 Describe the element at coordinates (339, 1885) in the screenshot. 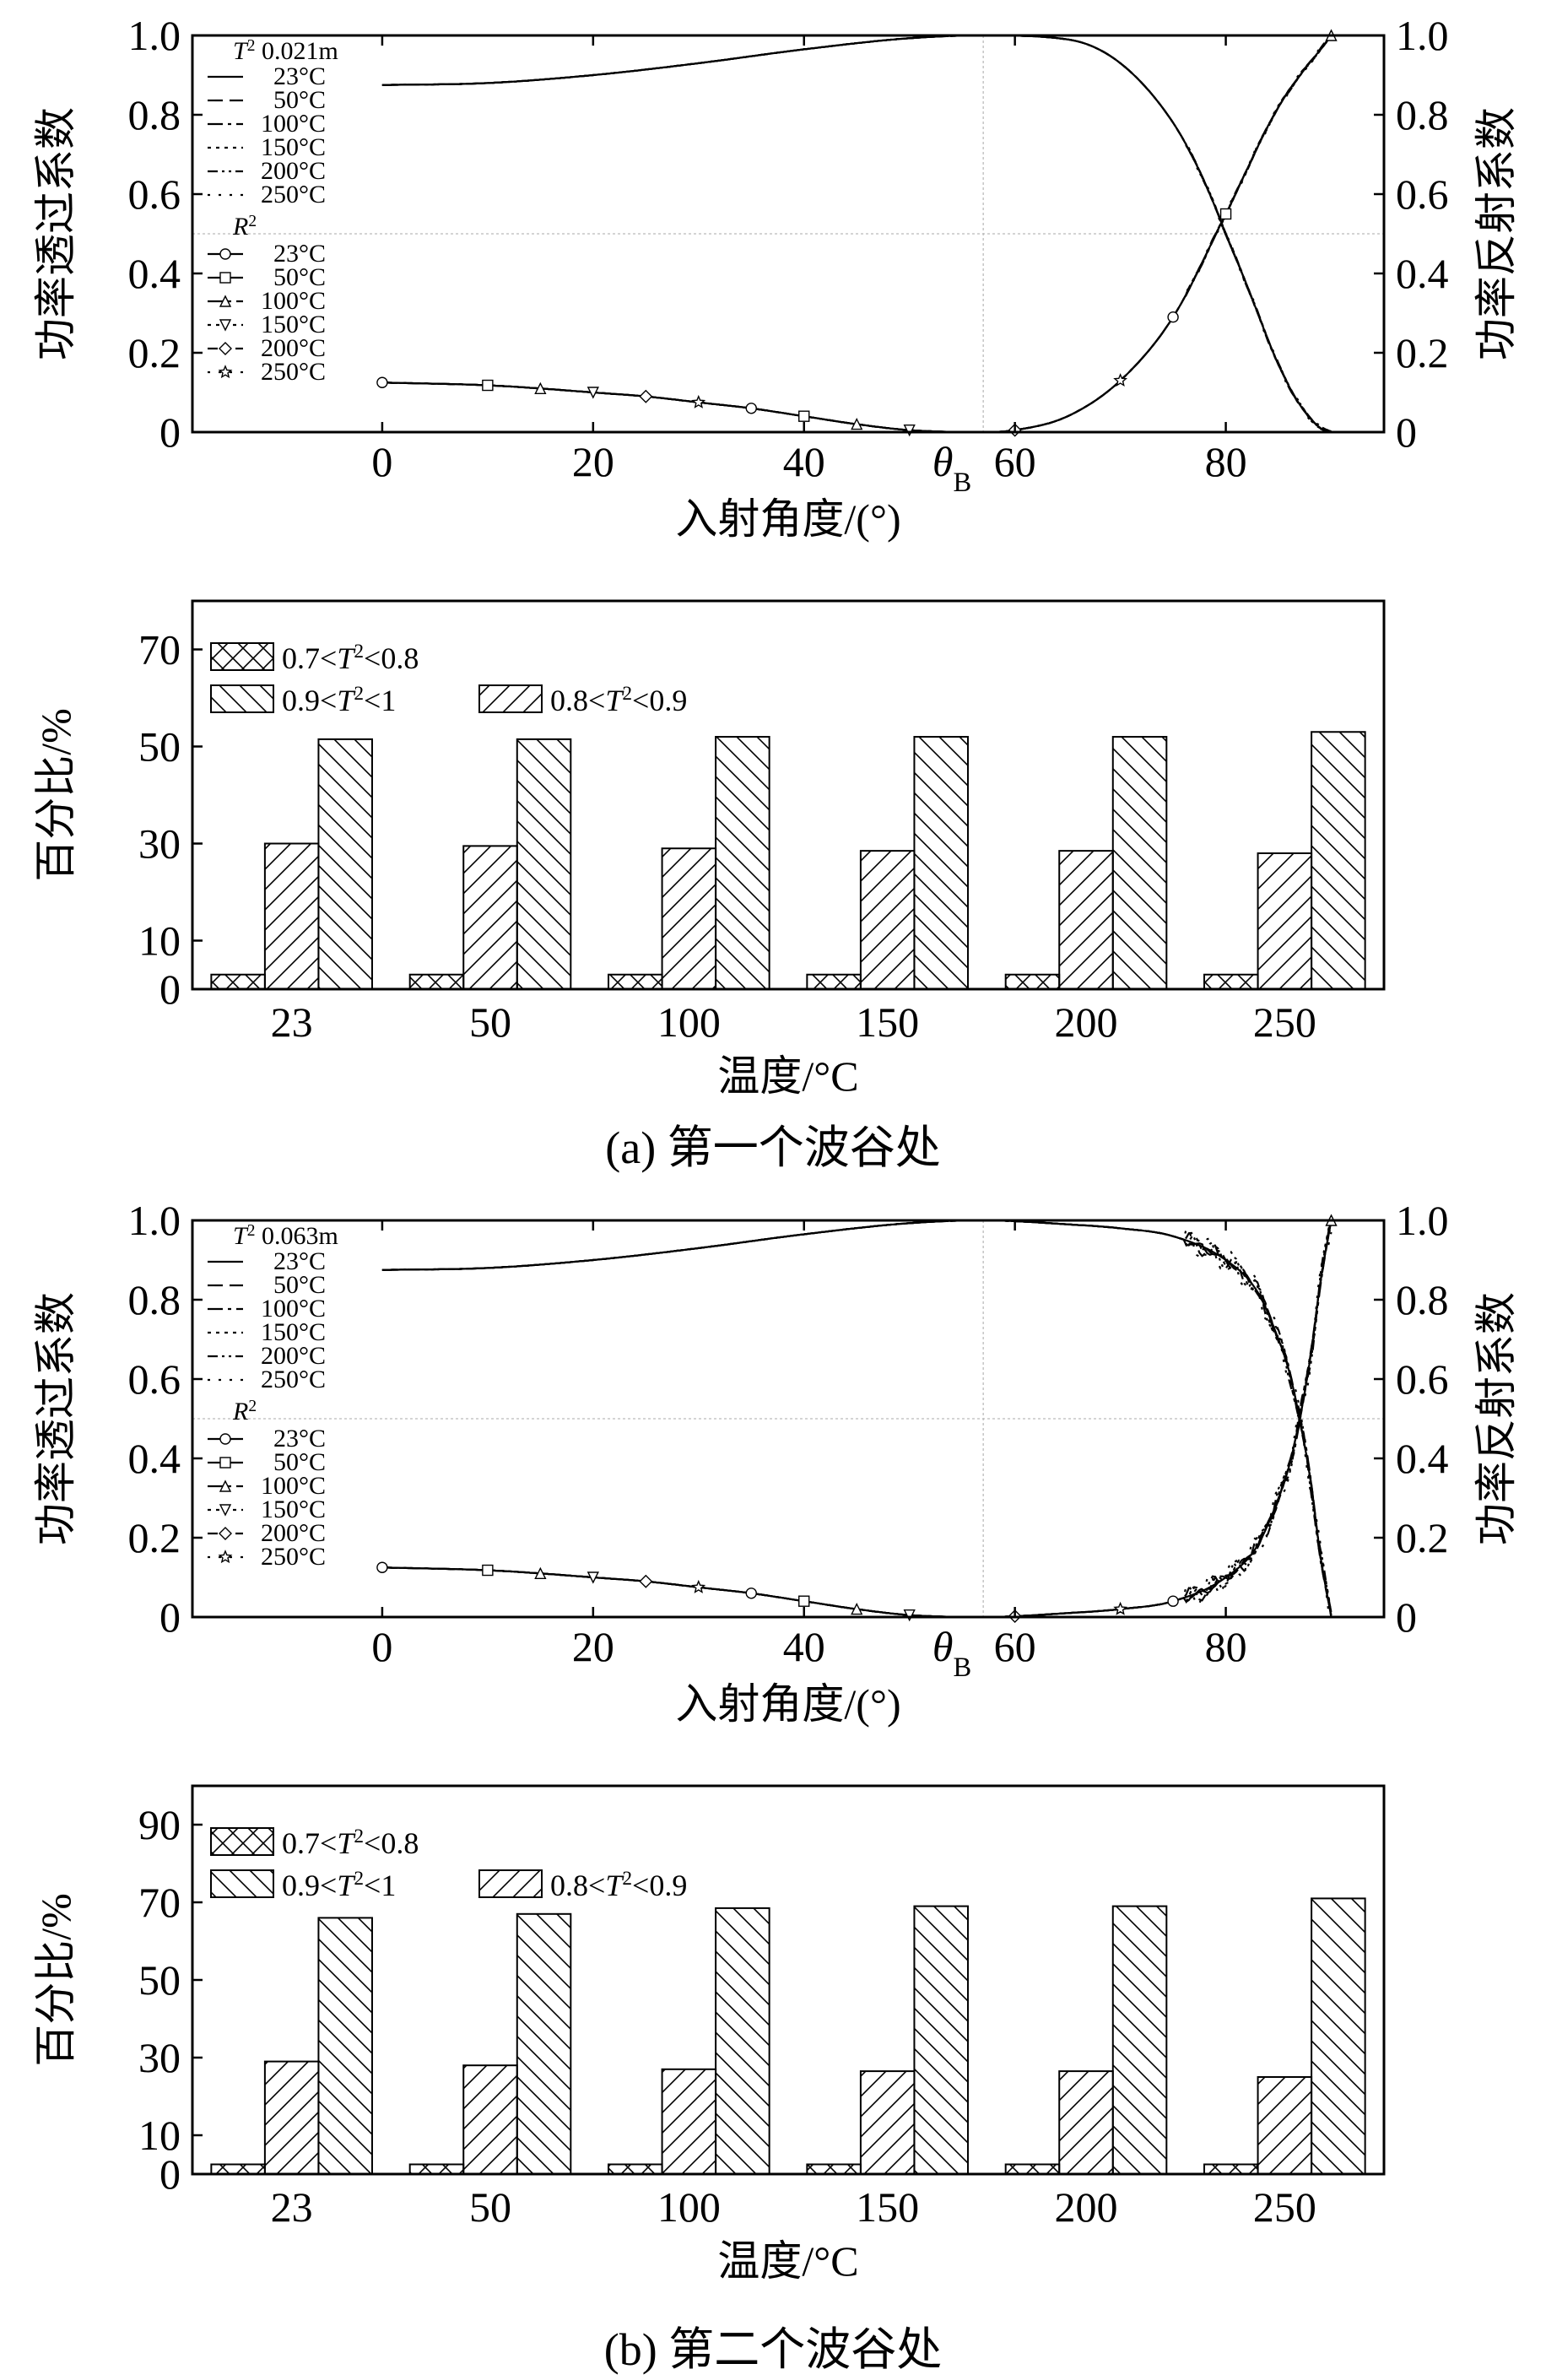

I see `legend-label: 0.9<T2<1` at that location.